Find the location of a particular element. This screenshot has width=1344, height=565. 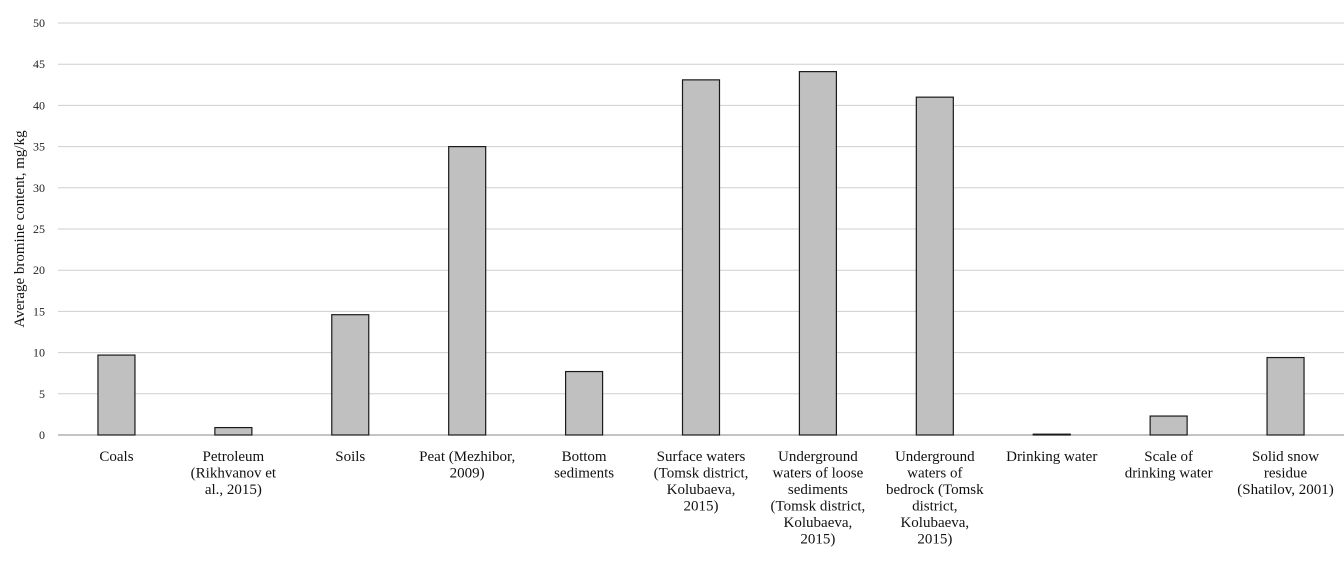

x-tick-label: Coals is located at coordinates (116, 457).